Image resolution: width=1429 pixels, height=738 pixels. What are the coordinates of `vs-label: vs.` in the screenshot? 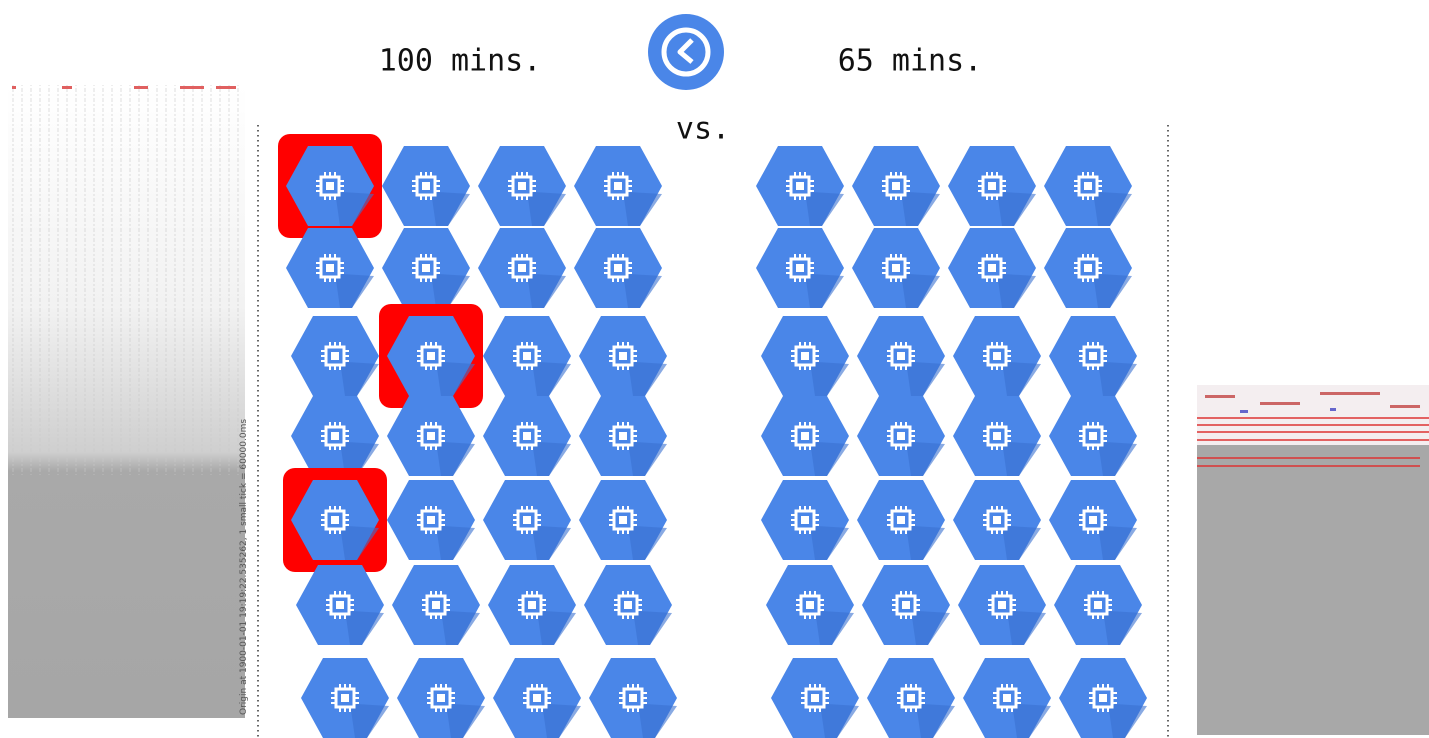 It's located at (703, 129).